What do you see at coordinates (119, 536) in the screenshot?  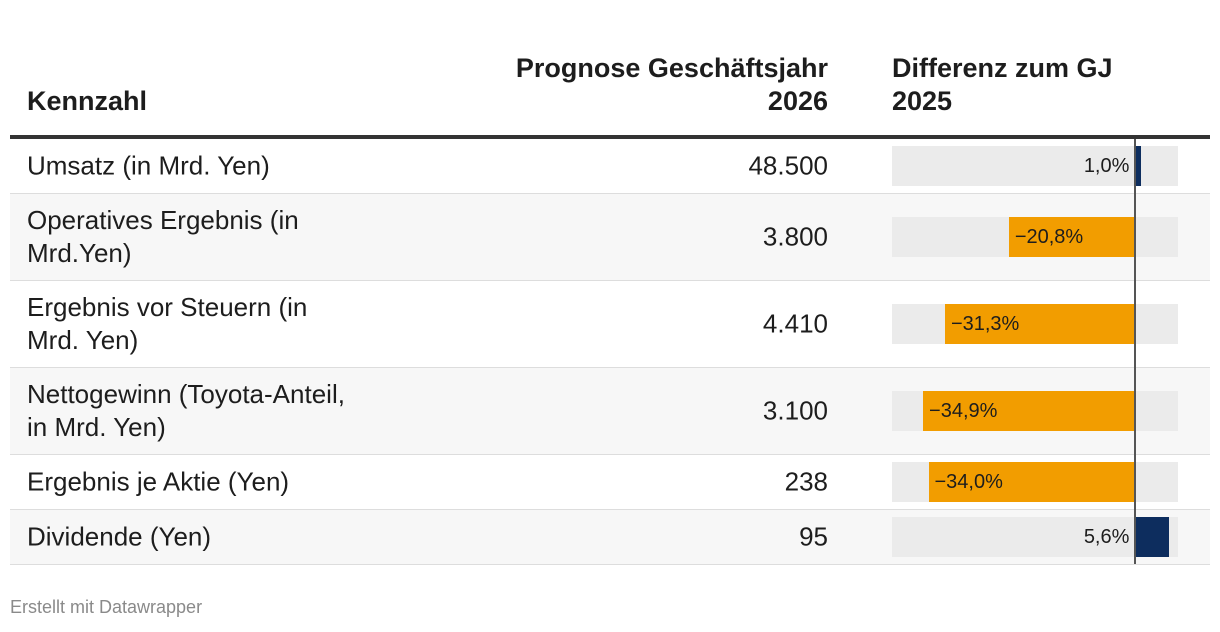 I see `row-label: Dividende (Yen)` at bounding box center [119, 536].